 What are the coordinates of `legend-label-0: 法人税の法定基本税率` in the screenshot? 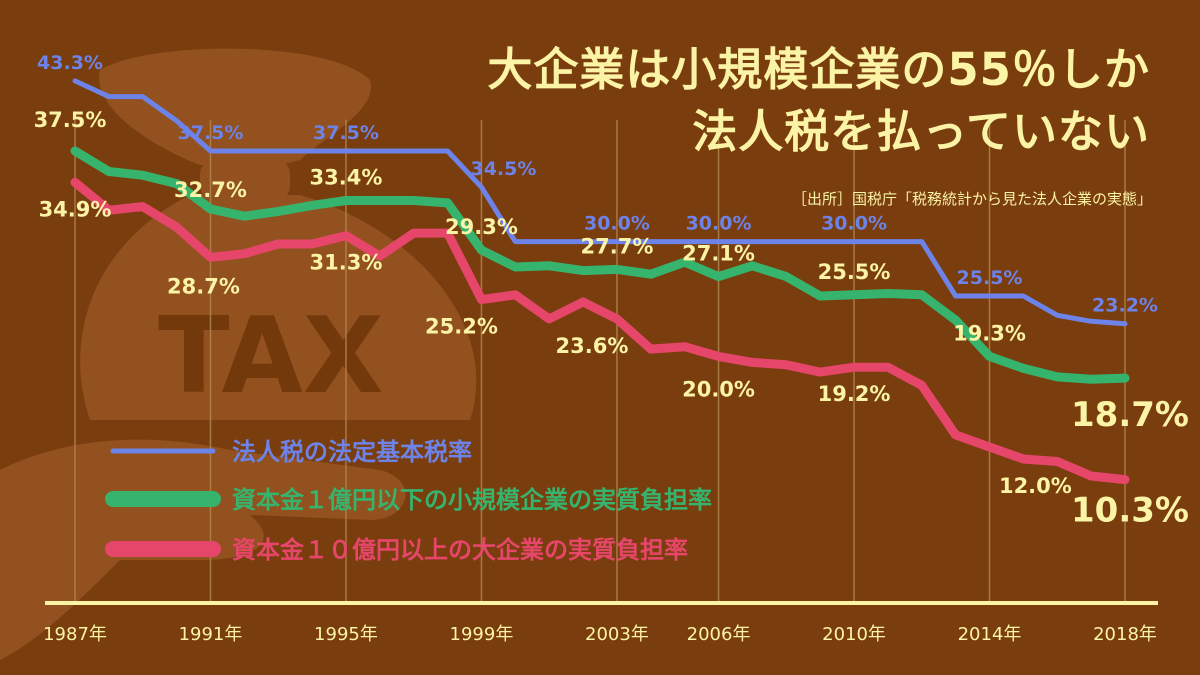 It's located at (352, 452).